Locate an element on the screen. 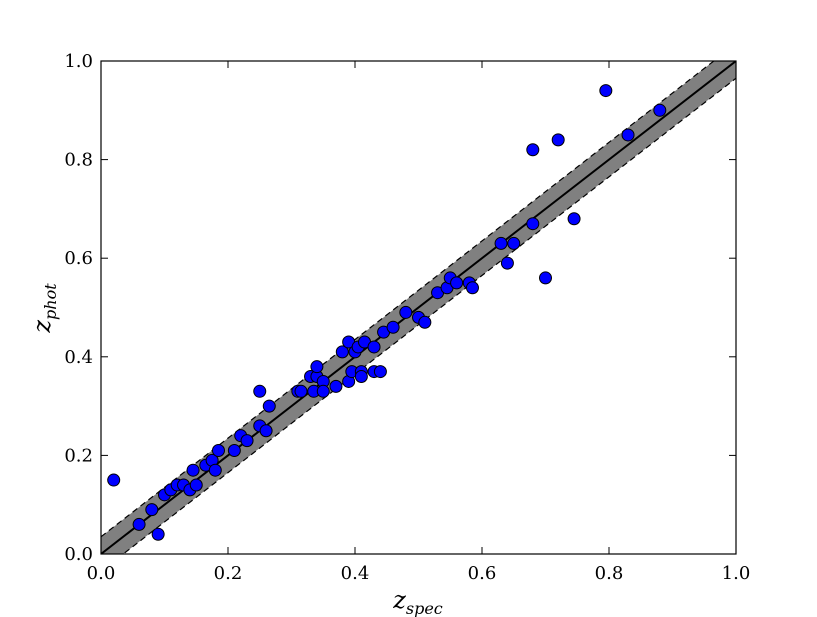 The width and height of the screenshot is (817, 617). x-tick-label: 0.6 is located at coordinates (482, 573).